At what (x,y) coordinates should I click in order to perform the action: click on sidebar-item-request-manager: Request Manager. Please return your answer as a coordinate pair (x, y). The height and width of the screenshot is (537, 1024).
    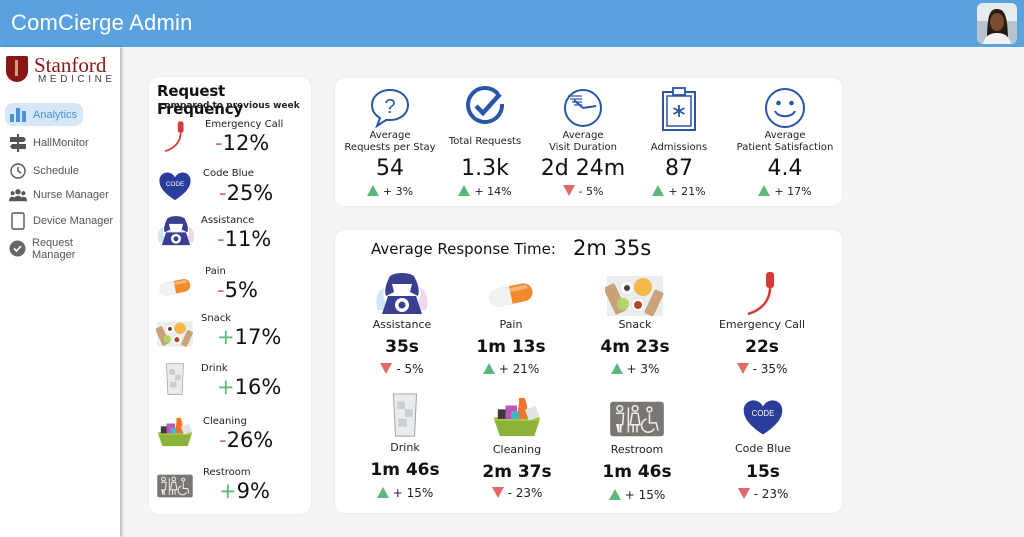
    Looking at the image, I should click on (62, 249).